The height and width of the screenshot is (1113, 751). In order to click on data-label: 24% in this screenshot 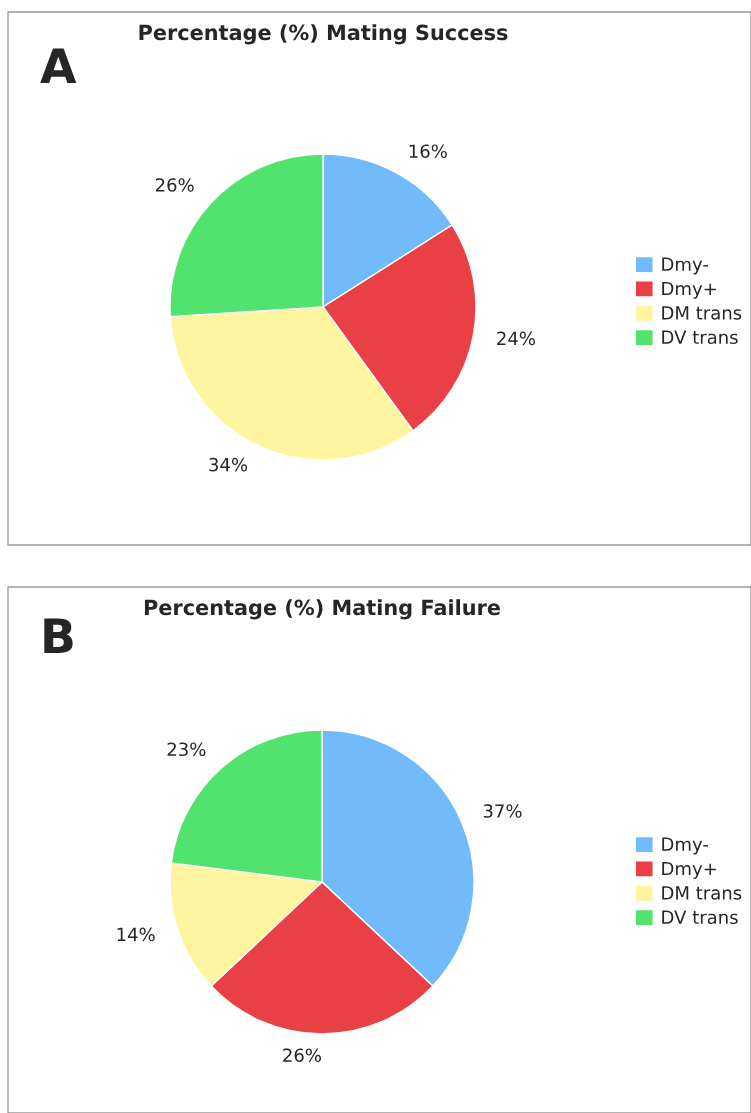, I will do `click(516, 338)`.